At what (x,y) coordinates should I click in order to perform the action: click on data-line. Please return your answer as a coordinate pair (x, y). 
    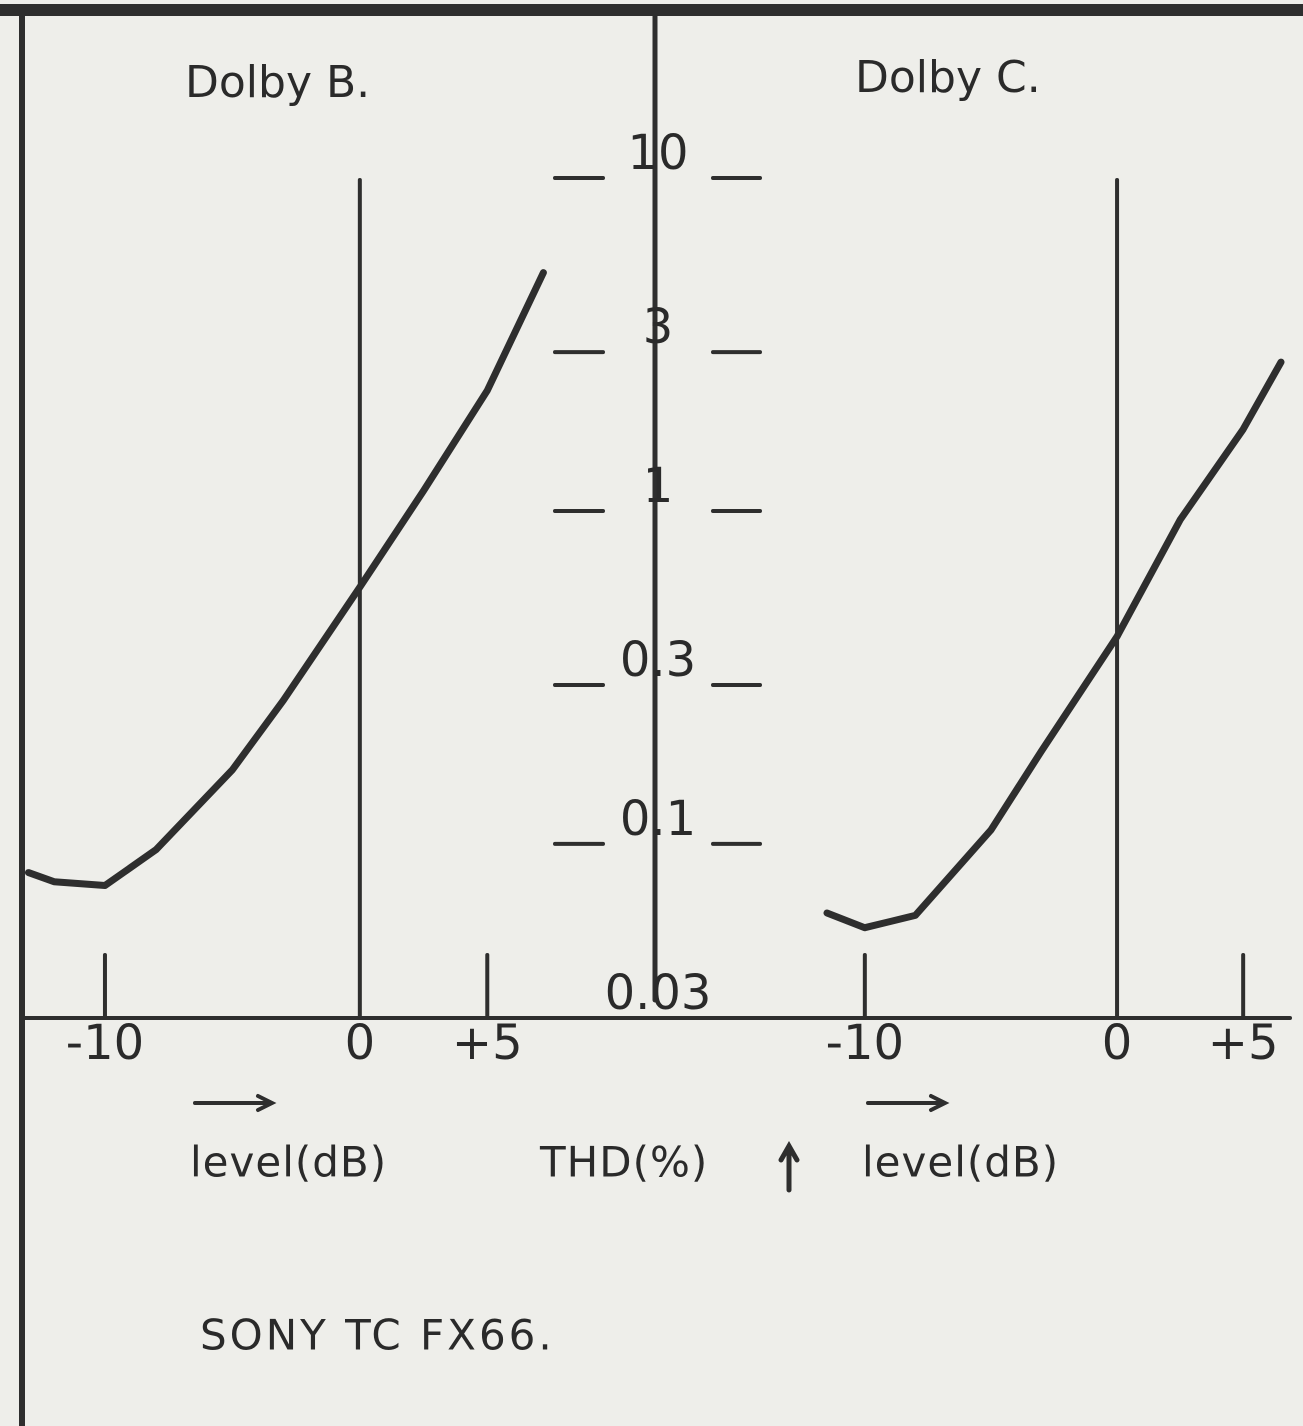
    Looking at the image, I should click on (1054, 645).